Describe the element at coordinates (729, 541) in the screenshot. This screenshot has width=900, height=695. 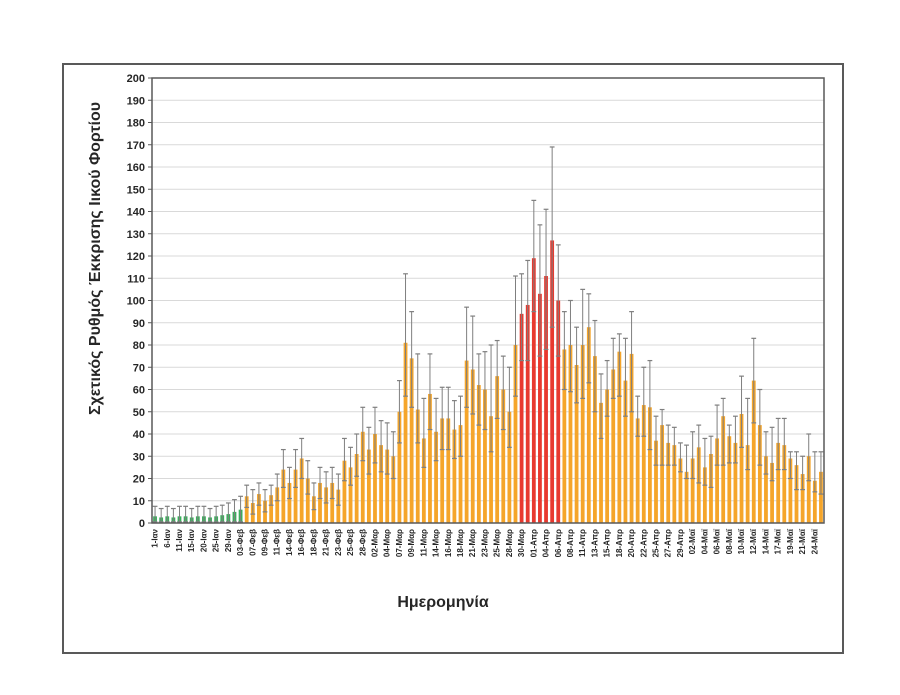
I see `x-tick-label: 08-Μαϊ` at that location.